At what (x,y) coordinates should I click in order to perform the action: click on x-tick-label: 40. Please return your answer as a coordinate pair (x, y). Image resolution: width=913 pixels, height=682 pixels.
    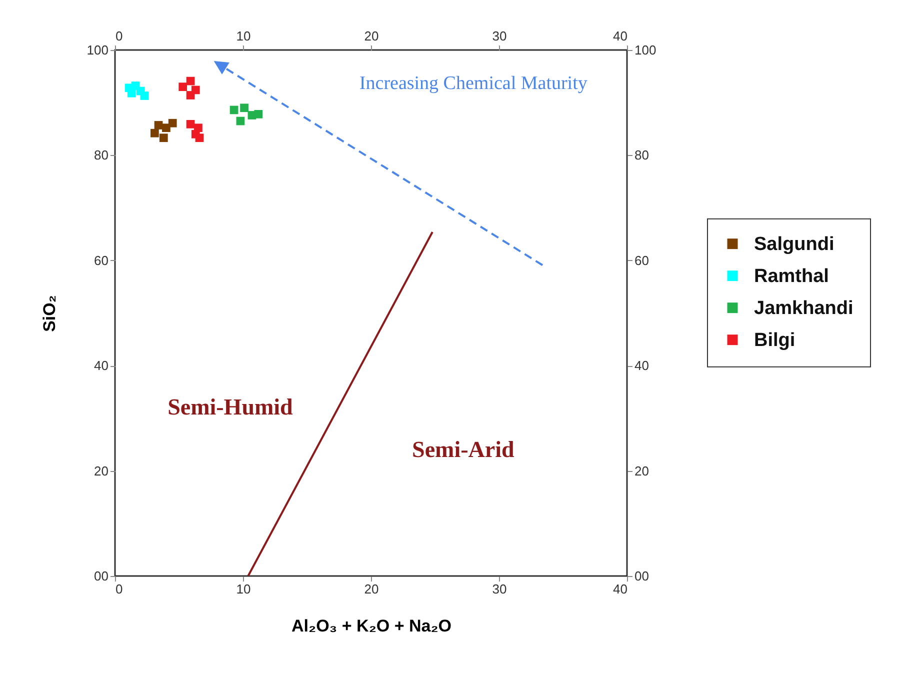
    Looking at the image, I should click on (620, 589).